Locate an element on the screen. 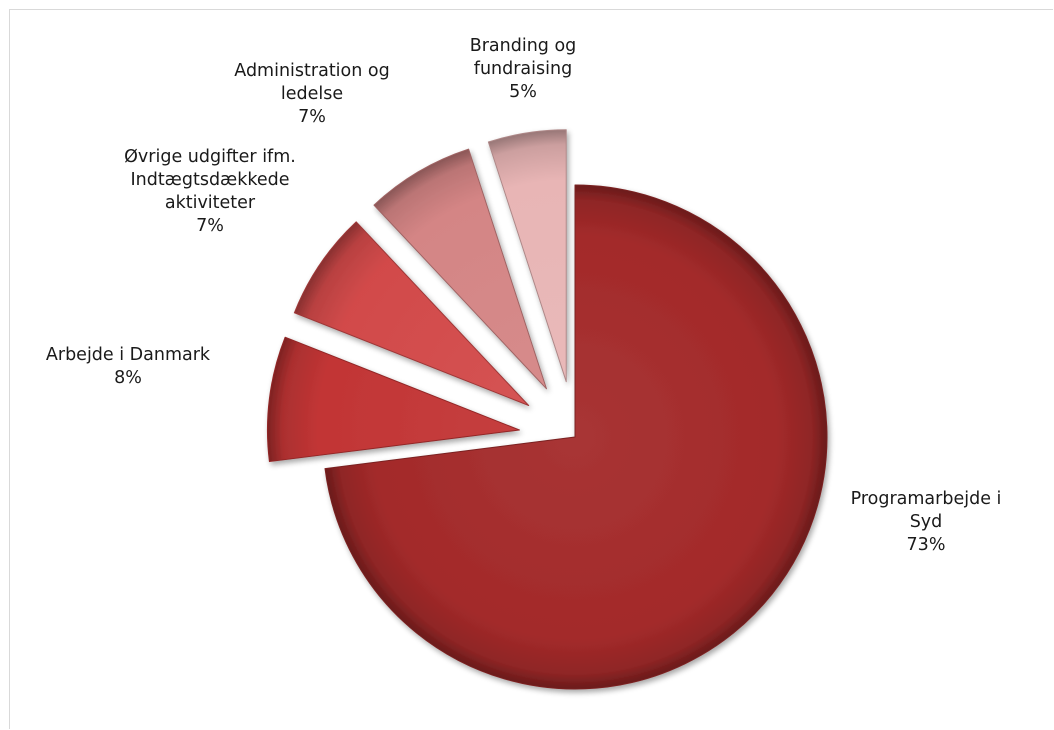 The width and height of the screenshot is (1054, 730). slice-category-label: ledelse is located at coordinates (312, 94).